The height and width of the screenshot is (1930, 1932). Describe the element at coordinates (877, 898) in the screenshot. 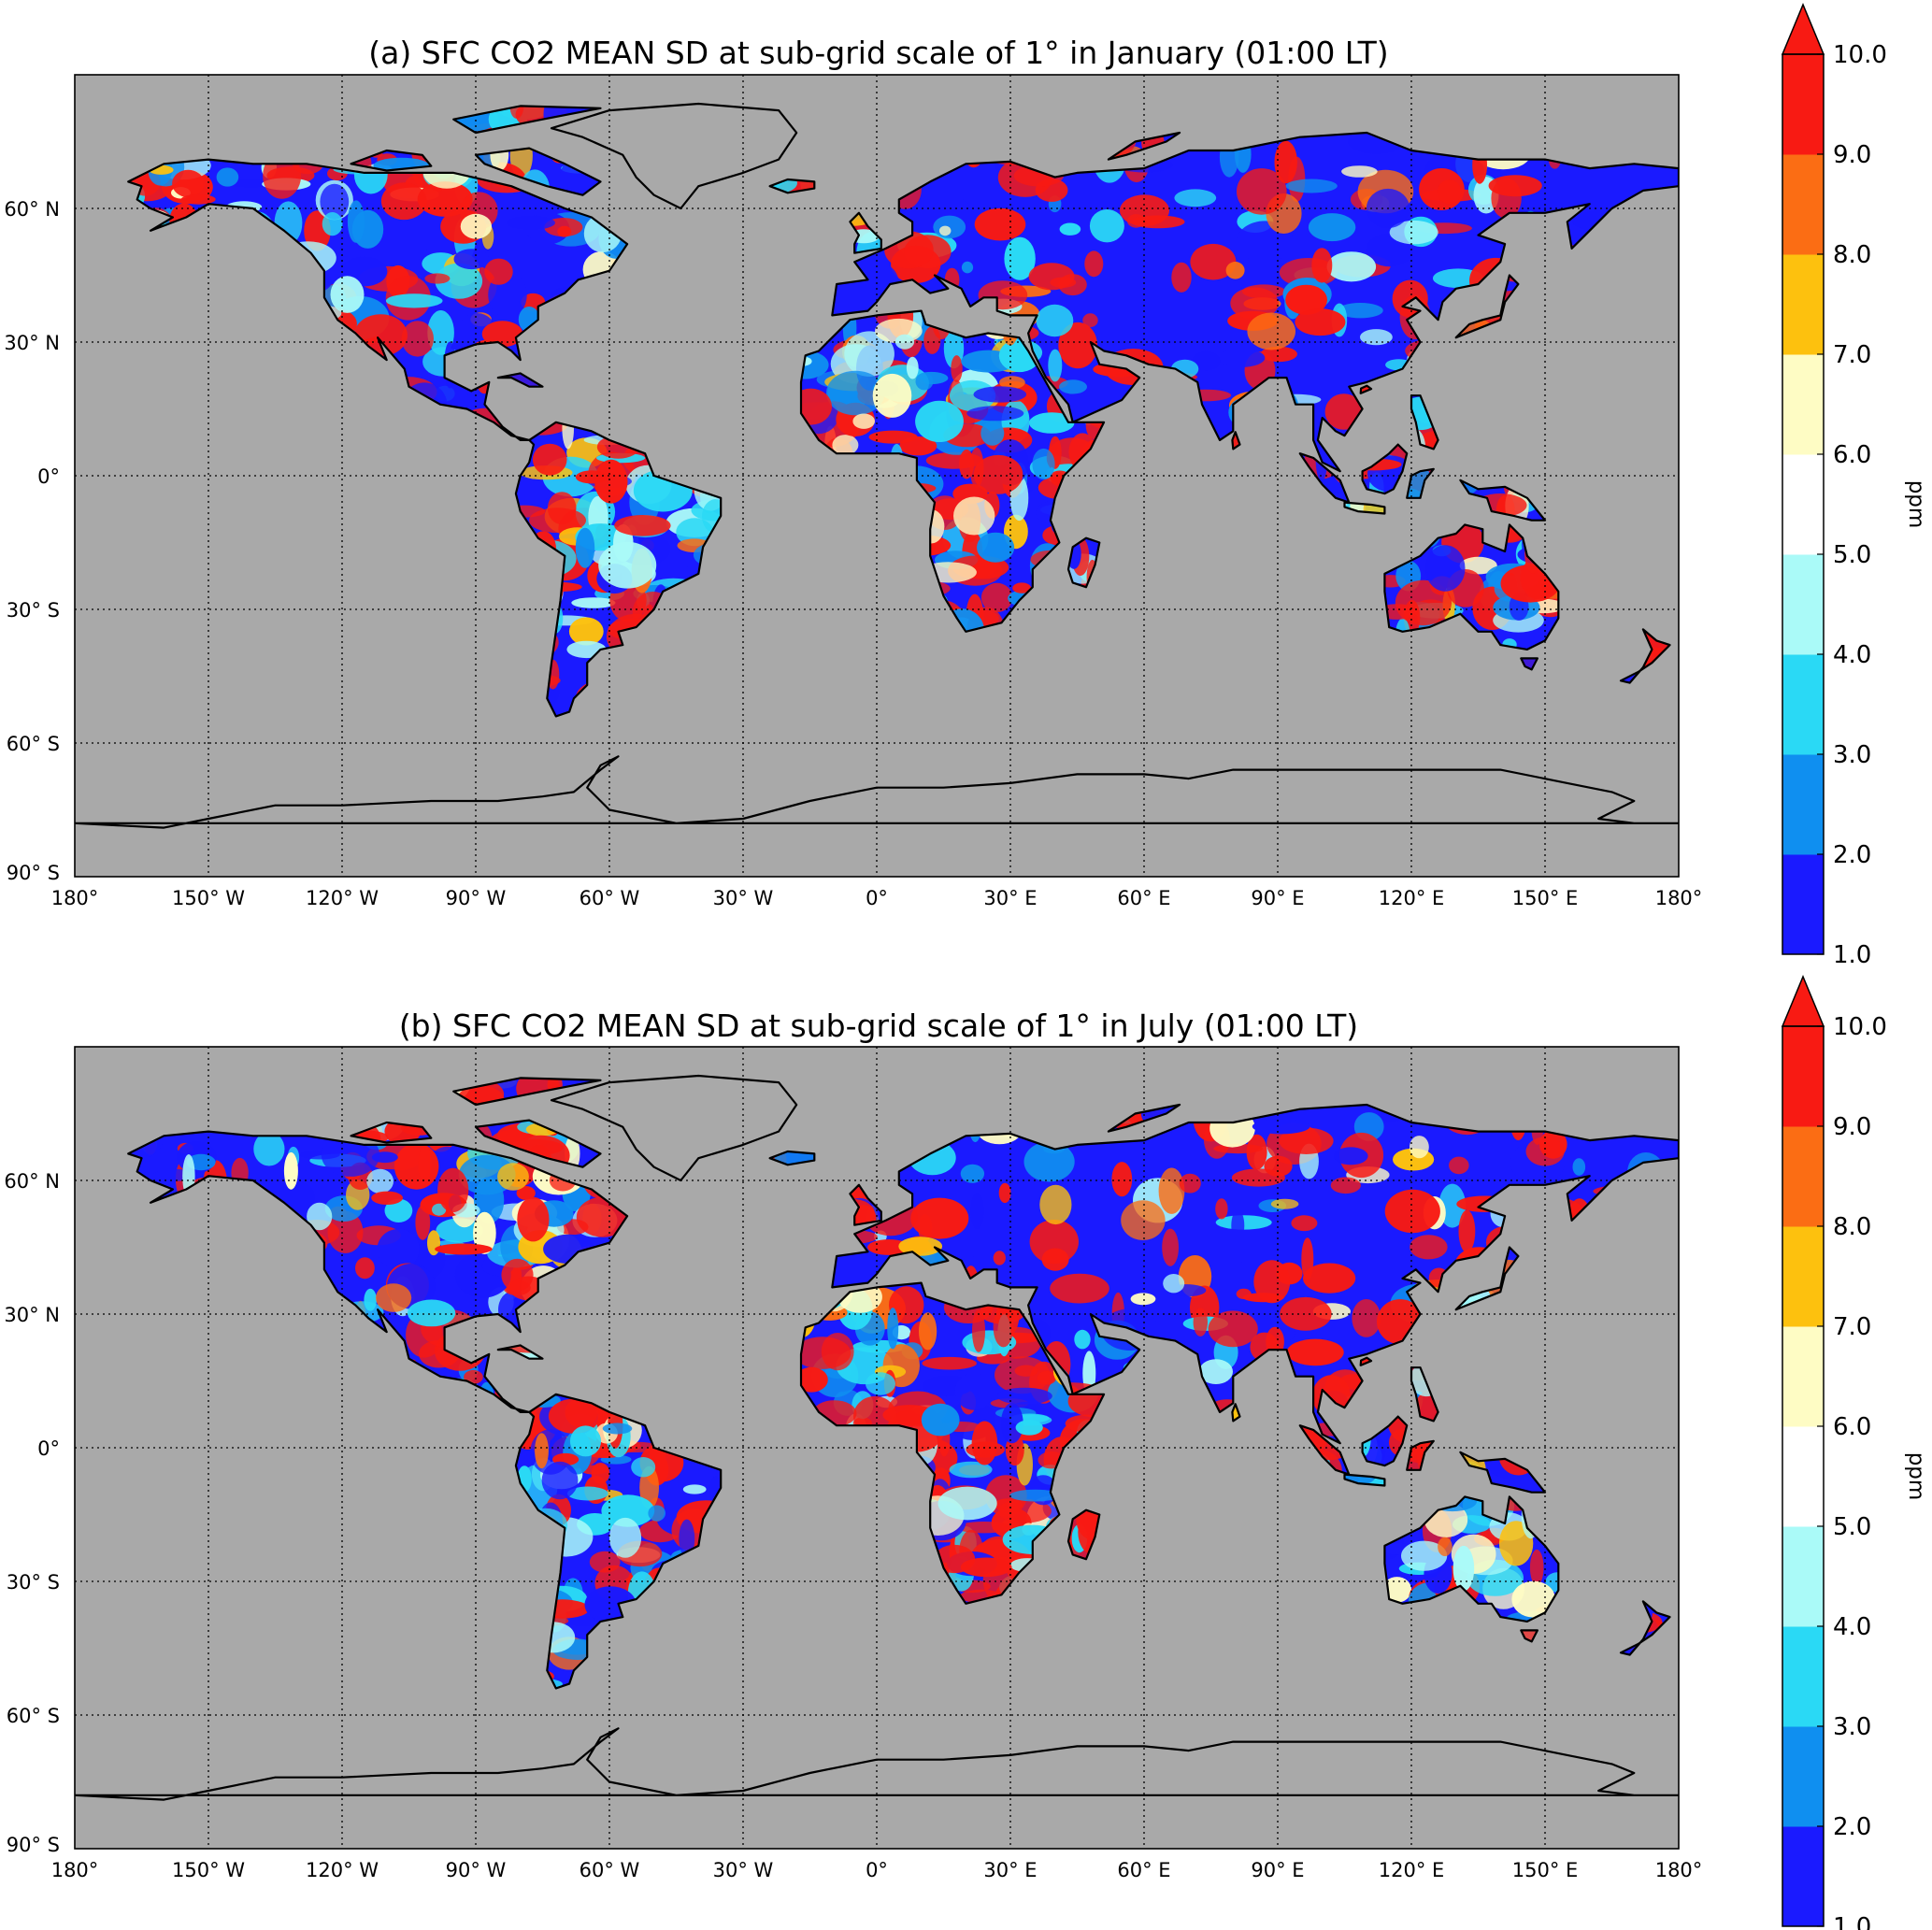

I see `lon-tick-label: 0°` at that location.